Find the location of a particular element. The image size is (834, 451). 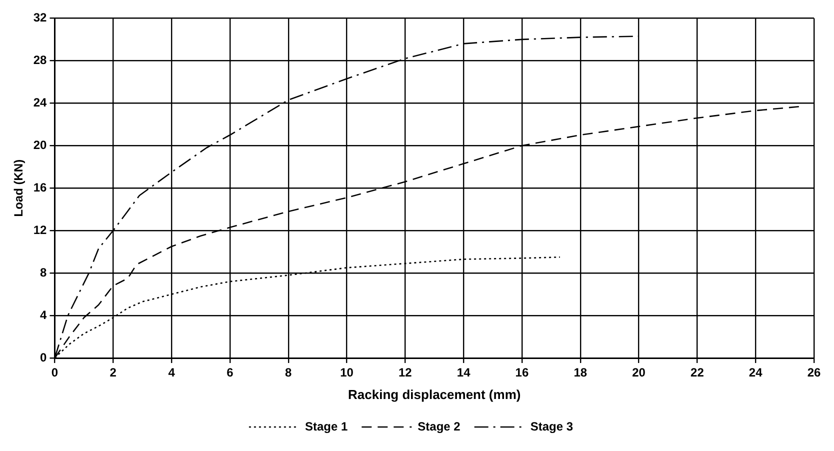

y-tick-label: 12 is located at coordinates (40, 229).